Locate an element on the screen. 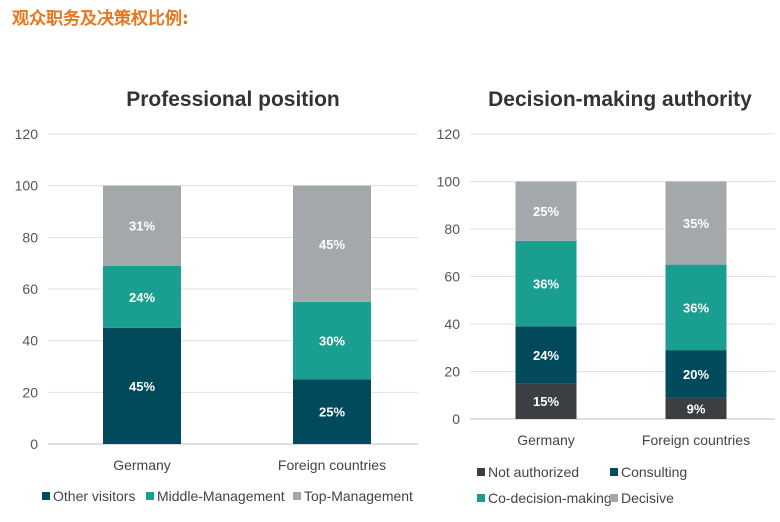 This screenshot has width=780, height=522. data-label: 9% is located at coordinates (696, 408).